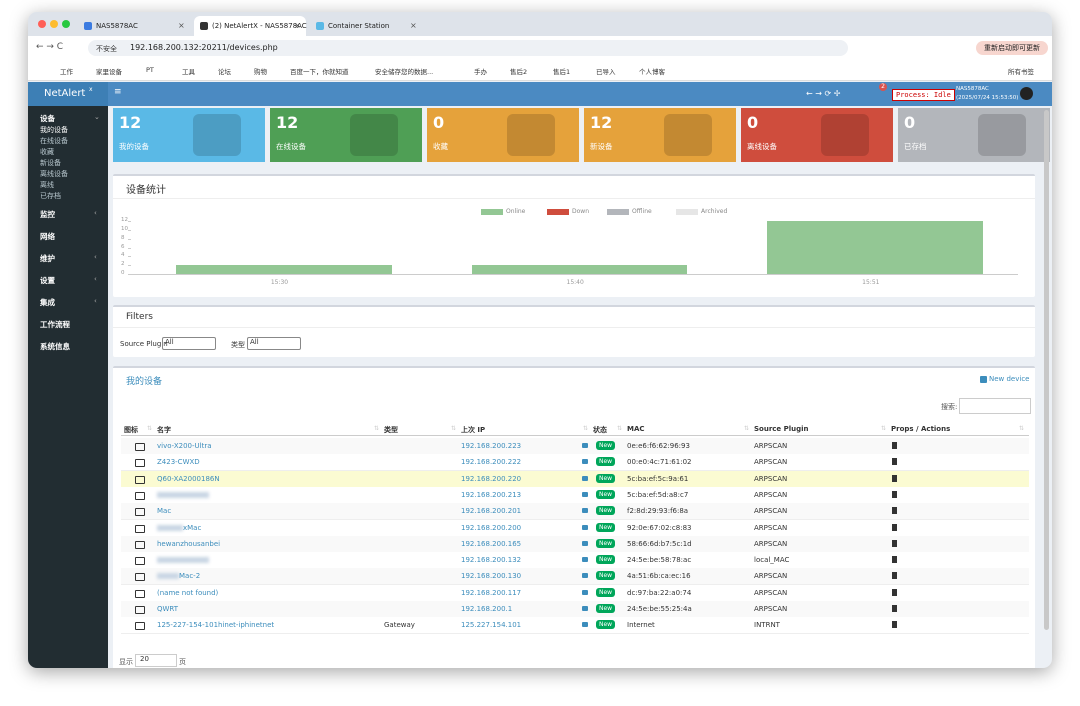  Describe the element at coordinates (54, 174) in the screenshot. I see `sidebar-subitem: 离线设备` at that location.